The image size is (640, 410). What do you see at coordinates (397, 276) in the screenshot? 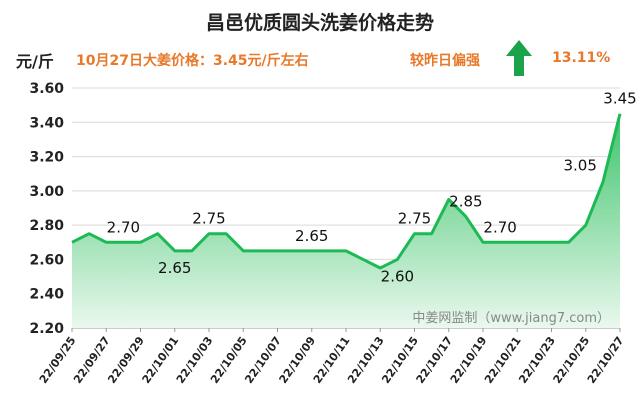
I see `data-label: 2.60` at bounding box center [397, 276].